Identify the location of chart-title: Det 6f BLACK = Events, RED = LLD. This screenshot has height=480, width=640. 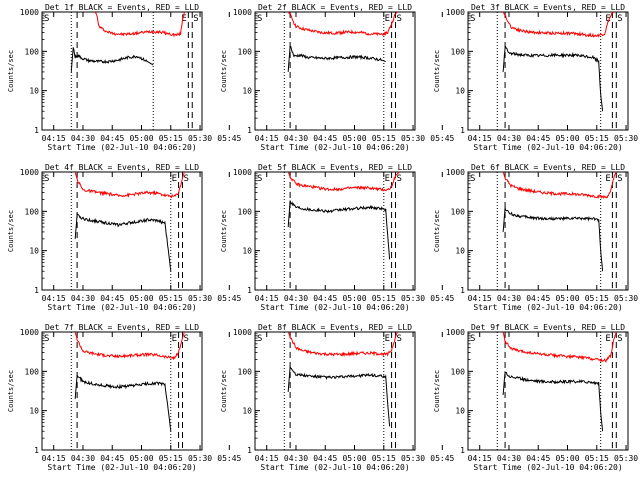
(548, 167).